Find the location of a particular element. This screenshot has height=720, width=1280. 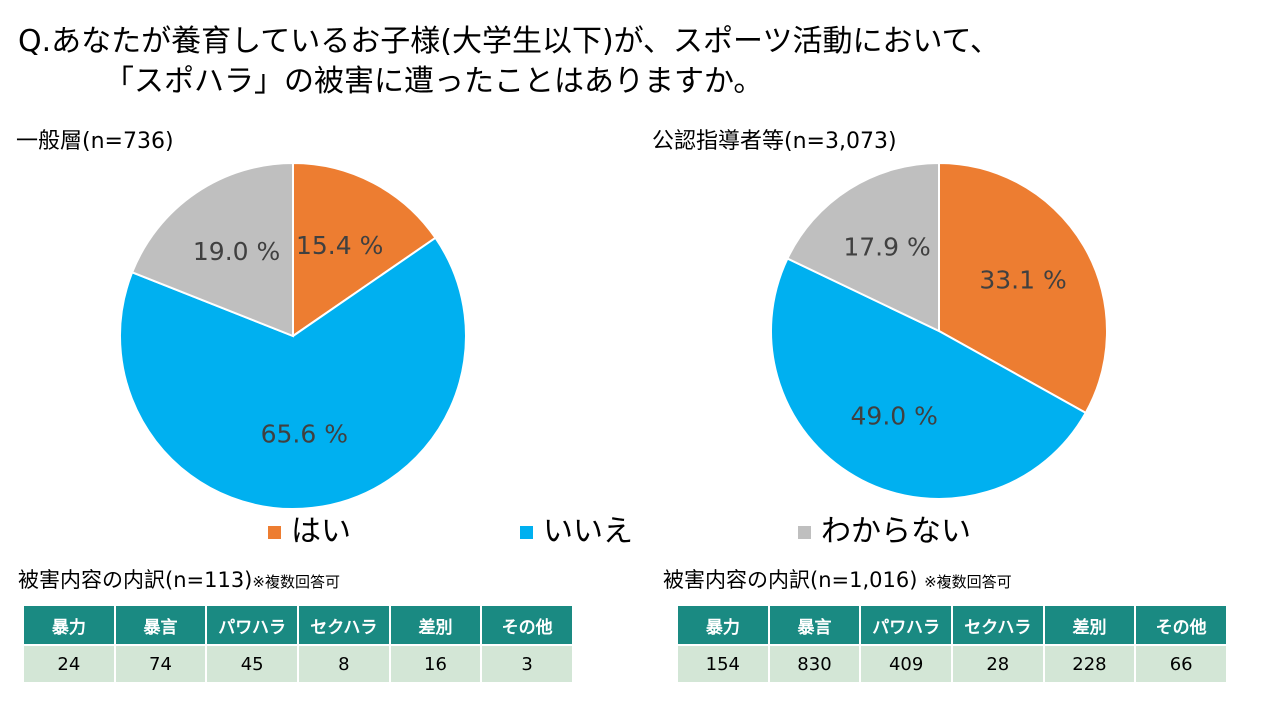

pie-label-yes: 33.1 % is located at coordinates (1022, 280).